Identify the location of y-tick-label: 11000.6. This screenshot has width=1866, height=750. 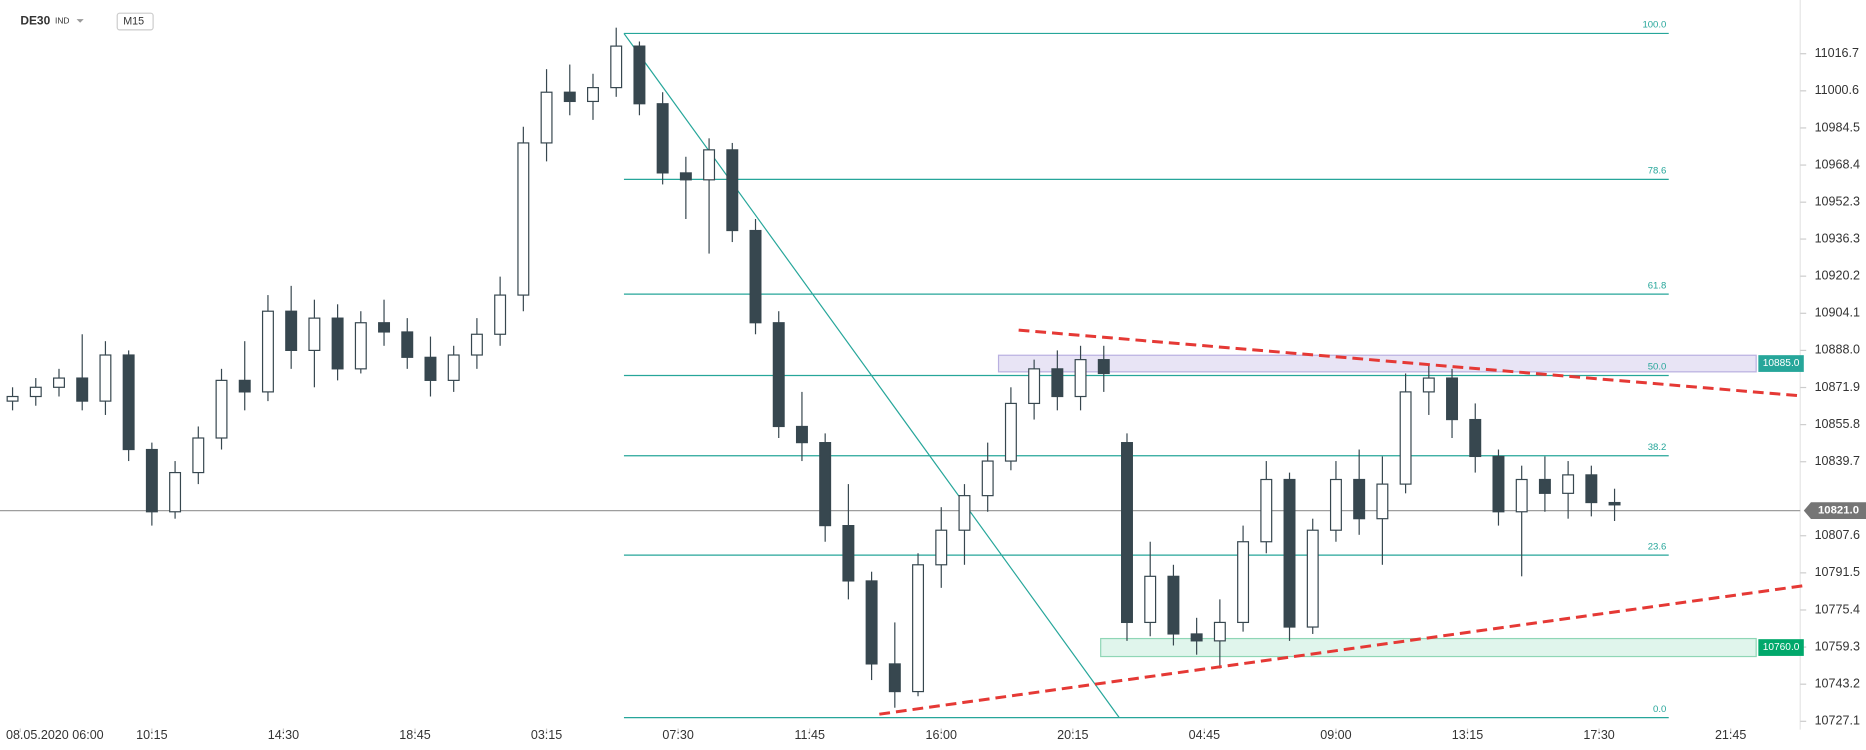
(1837, 90).